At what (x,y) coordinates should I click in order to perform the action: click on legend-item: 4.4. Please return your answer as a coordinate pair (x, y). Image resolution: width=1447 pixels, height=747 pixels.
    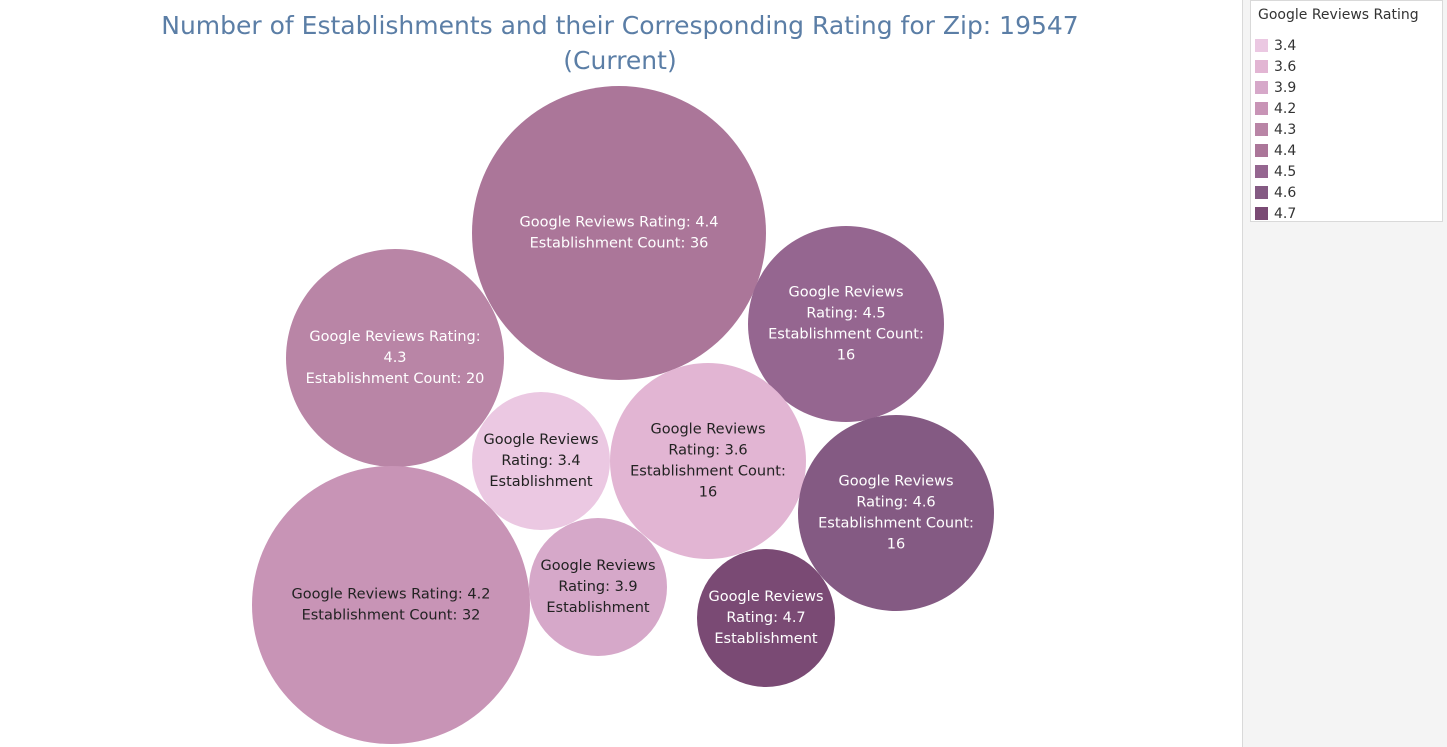
    Looking at the image, I should click on (1275, 150).